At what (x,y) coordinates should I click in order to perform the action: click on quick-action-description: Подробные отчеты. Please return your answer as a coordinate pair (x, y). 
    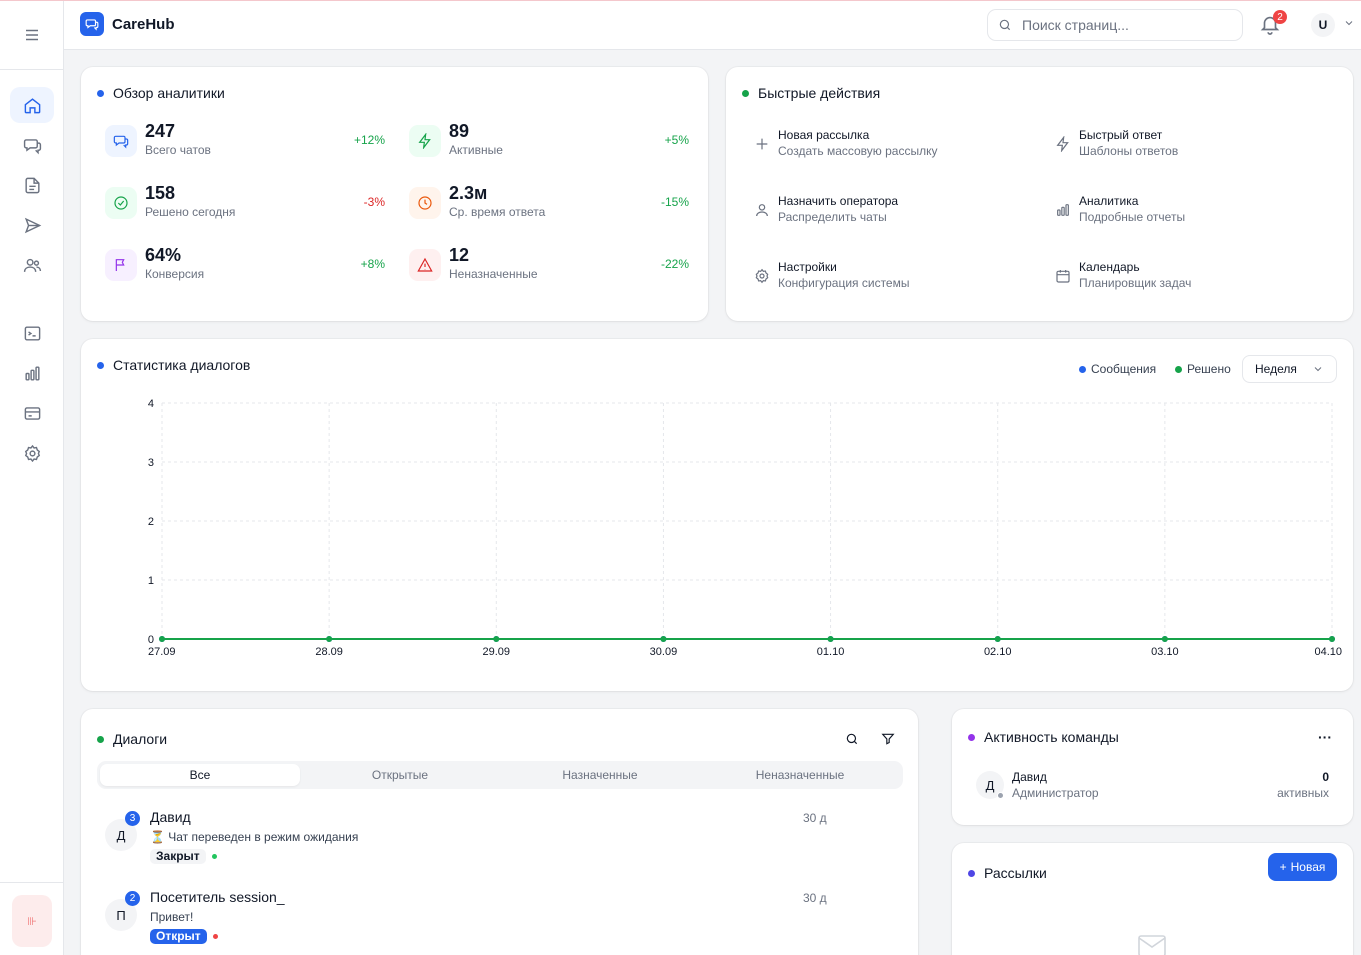
    Looking at the image, I should click on (1132, 217).